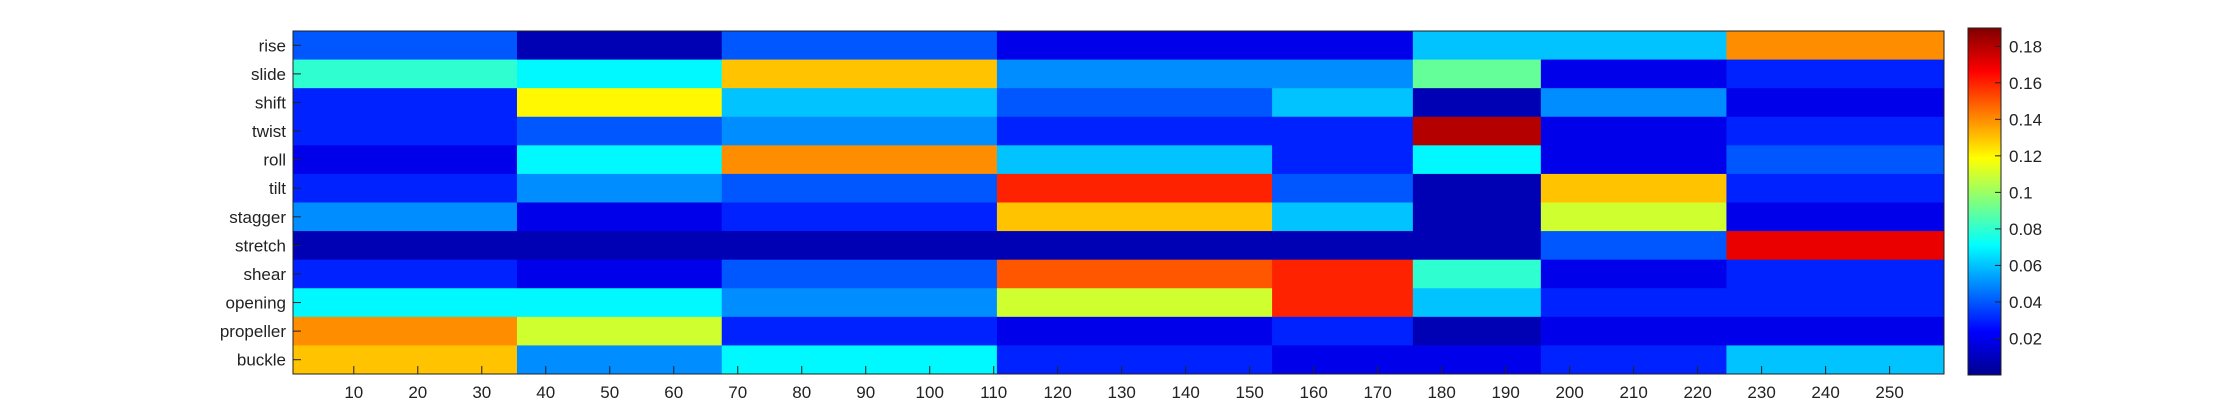  I want to click on row-label-rise: rise, so click(272, 45).